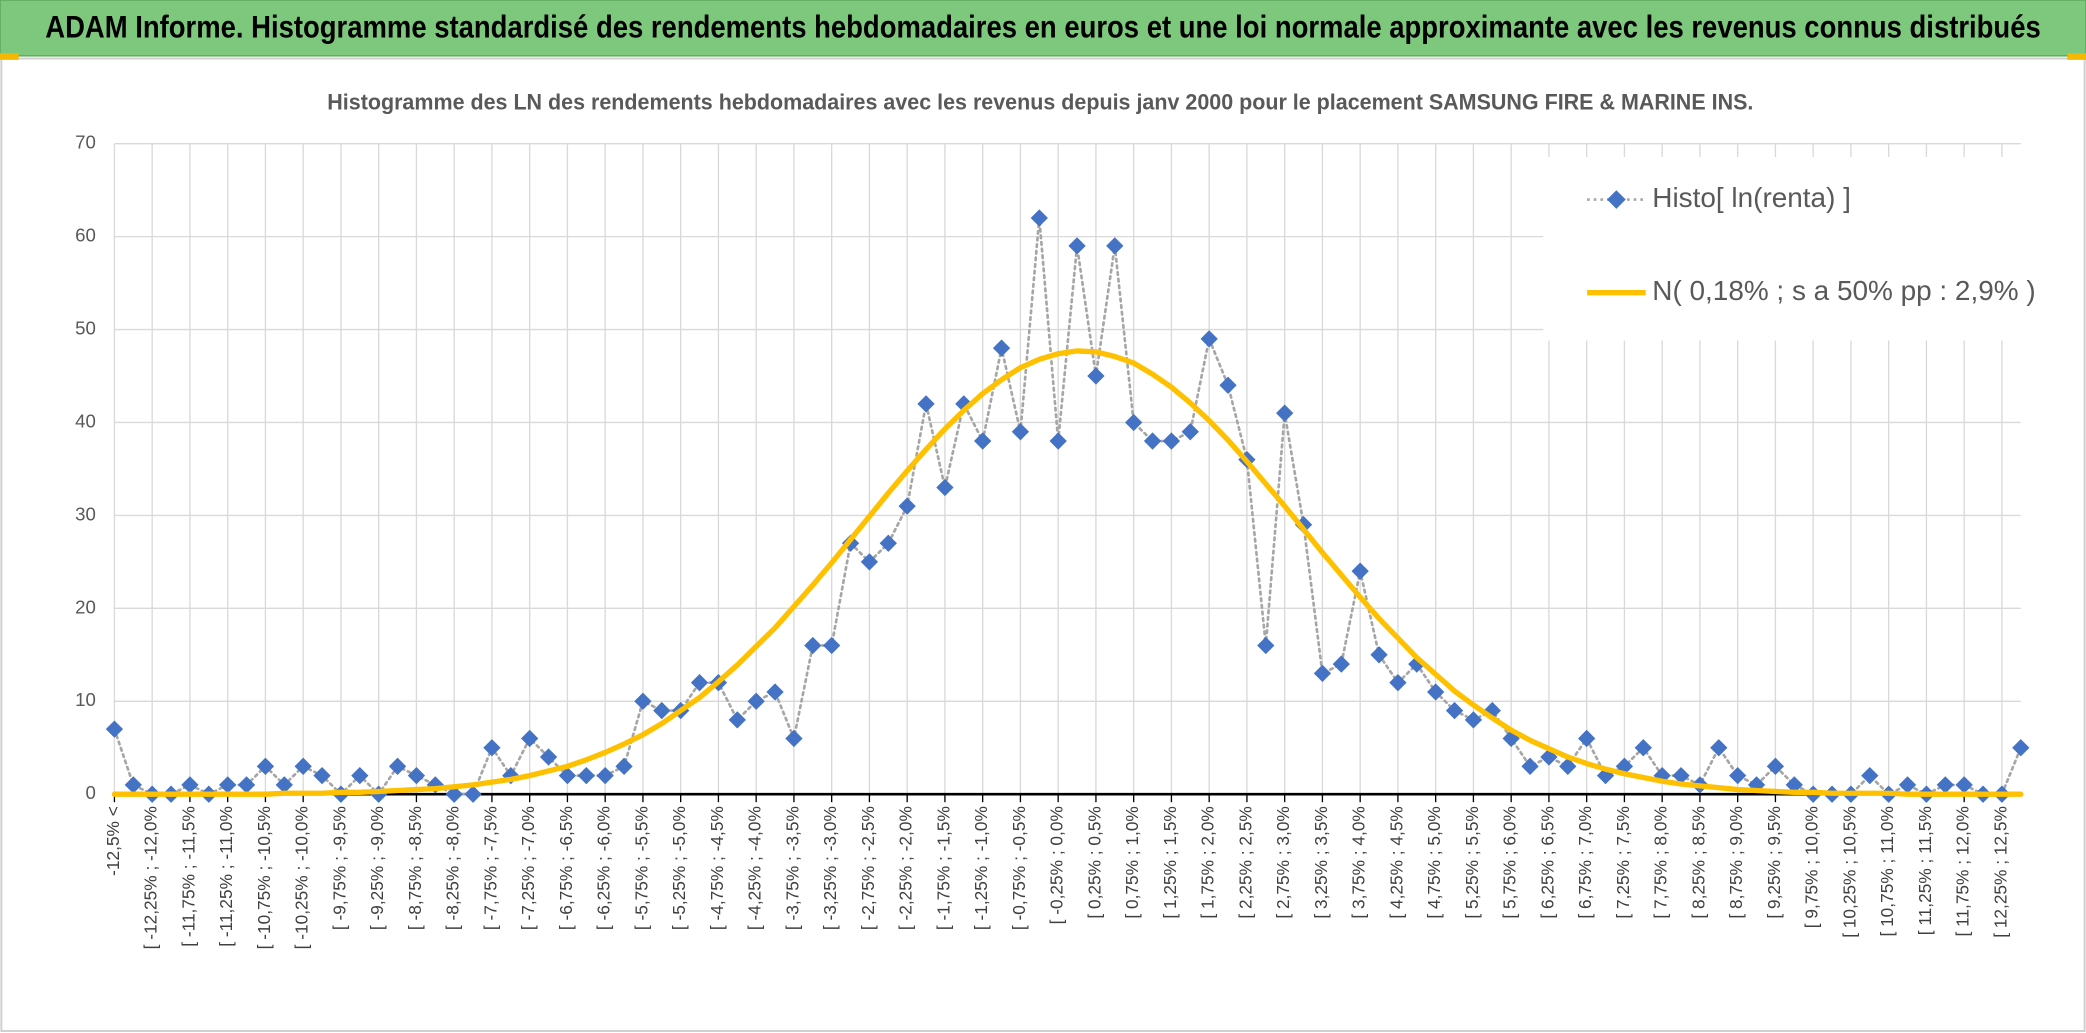 This screenshot has height=1033, width=2086. Describe the element at coordinates (1736, 862) in the screenshot. I see `x-tick-label: [ 8,75% ; 9,0%` at that location.